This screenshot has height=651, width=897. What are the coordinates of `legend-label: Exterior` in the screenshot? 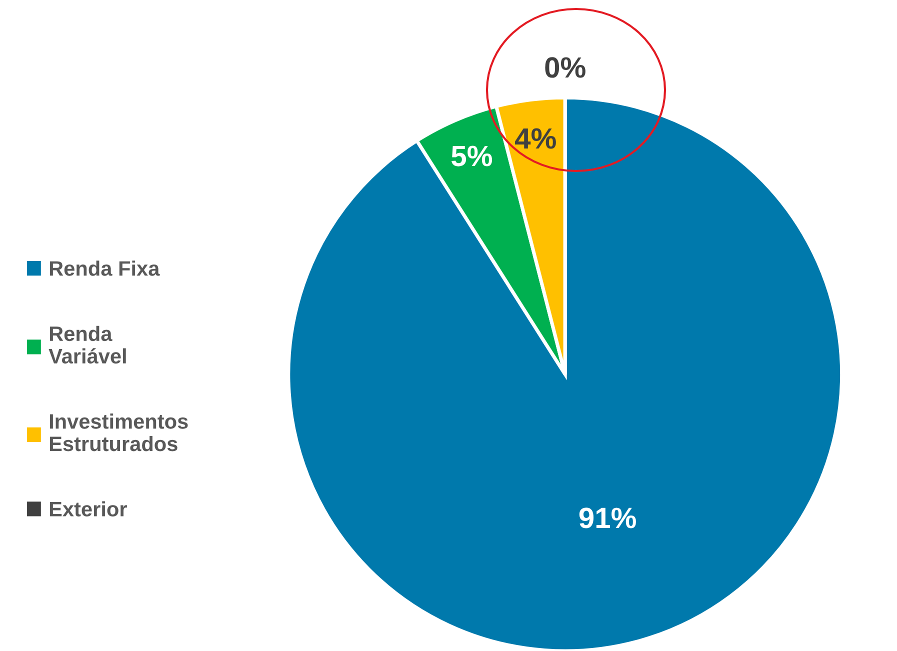 It's located at (88, 509).